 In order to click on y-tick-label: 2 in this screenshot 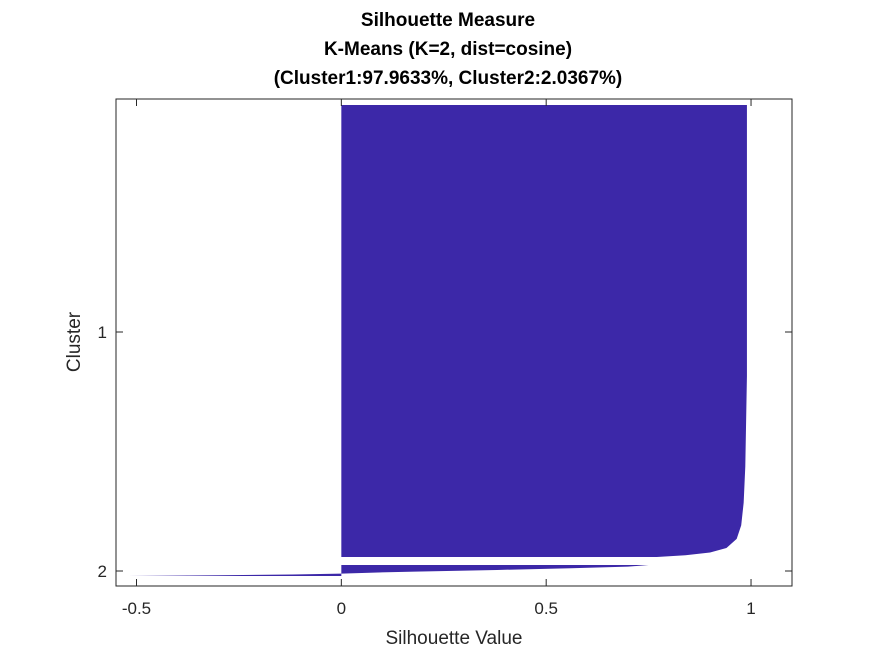, I will do `click(102, 571)`.